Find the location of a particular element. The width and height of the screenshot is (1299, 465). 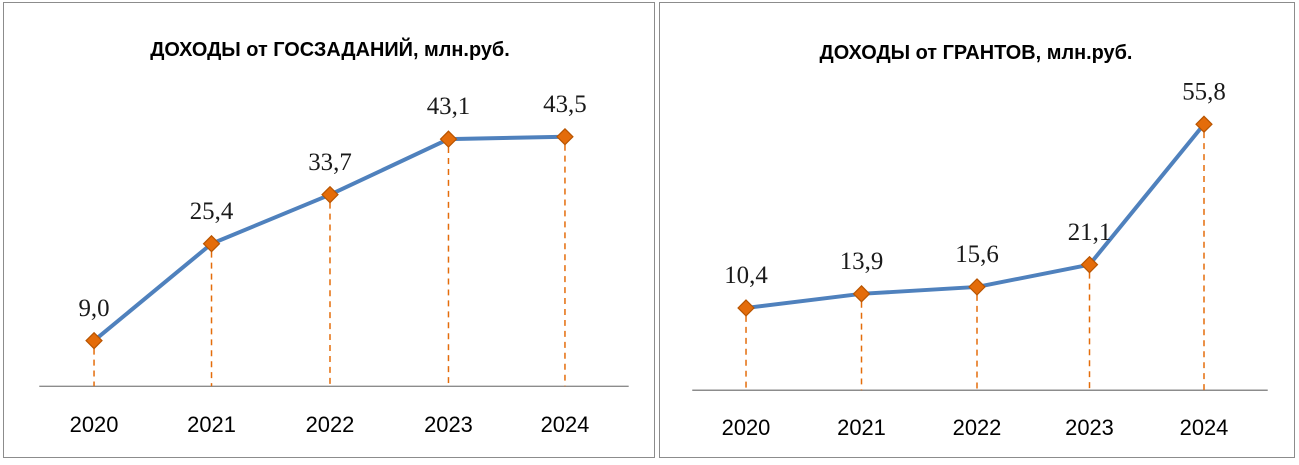

chart-title: ДОХОДЫ от ГРАНТОВ, млн.руб. is located at coordinates (976, 53).